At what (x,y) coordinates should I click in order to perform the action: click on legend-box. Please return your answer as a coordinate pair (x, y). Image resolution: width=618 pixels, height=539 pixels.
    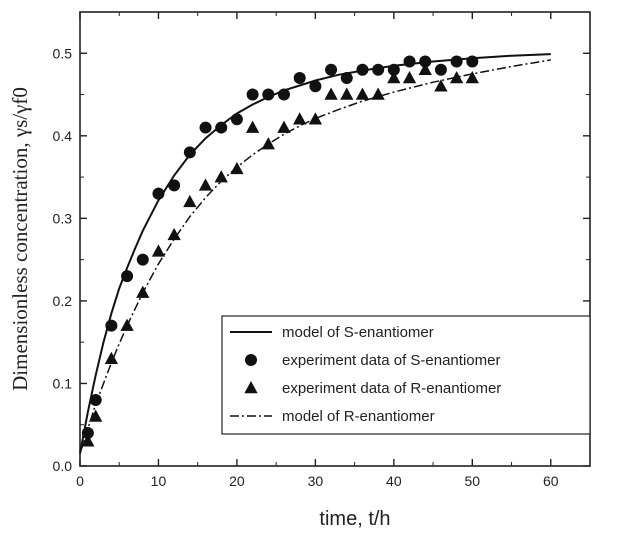
    Looking at the image, I should click on (406, 375).